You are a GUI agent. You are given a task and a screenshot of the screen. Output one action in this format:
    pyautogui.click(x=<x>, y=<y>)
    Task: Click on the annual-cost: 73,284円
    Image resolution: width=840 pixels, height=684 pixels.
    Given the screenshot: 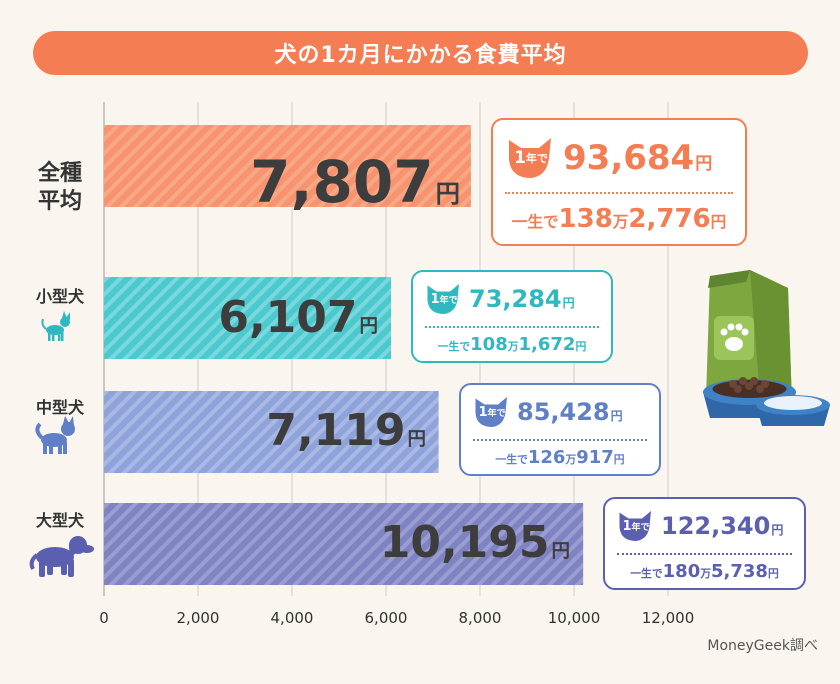 What is the action you would take?
    pyautogui.click(x=522, y=299)
    